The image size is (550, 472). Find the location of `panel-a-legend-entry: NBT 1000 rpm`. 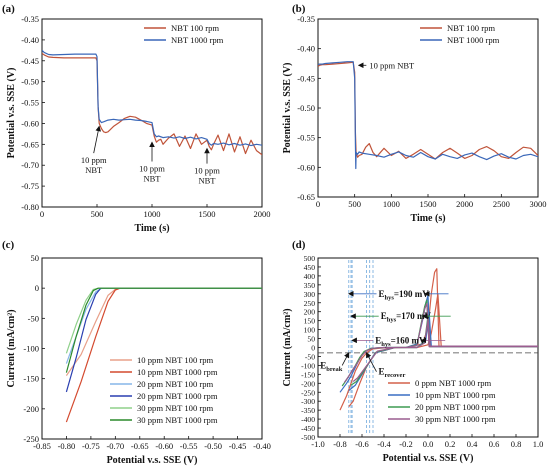

panel-a-legend-entry: NBT 1000 rpm is located at coordinates (197, 40).